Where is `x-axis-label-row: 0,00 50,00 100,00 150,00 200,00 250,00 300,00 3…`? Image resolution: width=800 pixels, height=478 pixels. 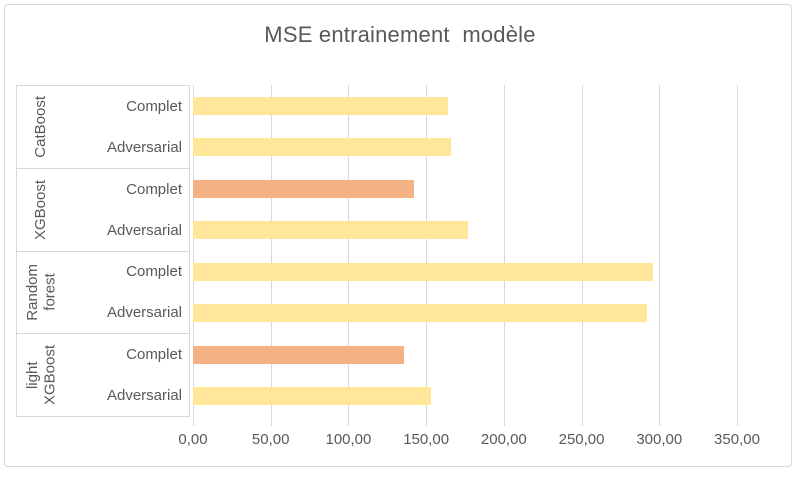
x-axis-label-row: 0,00 50,00 100,00 150,00 200,00 250,00 300,00 3… is located at coordinates (469, 441).